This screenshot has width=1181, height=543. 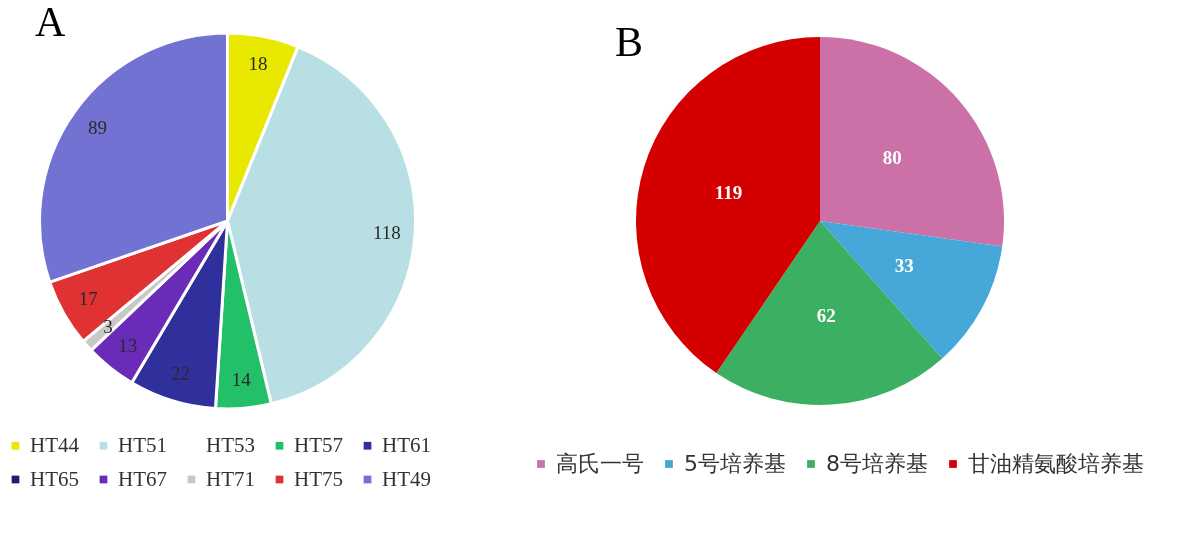 What do you see at coordinates (629, 42) in the screenshot?
I see `chart-title: B` at bounding box center [629, 42].